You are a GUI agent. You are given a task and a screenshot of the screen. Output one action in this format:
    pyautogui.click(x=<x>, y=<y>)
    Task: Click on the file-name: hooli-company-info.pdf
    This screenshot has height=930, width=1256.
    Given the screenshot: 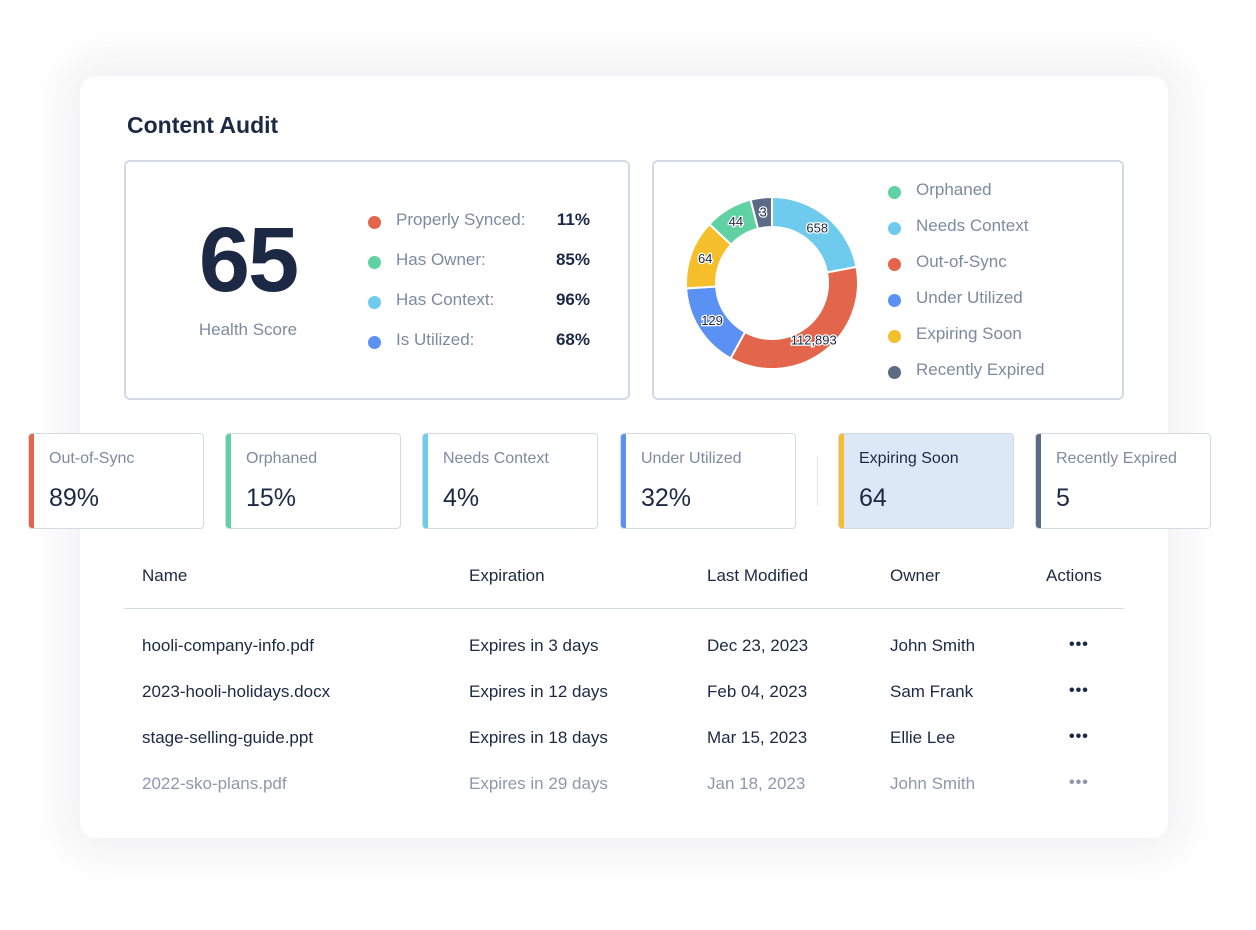 What is the action you would take?
    pyautogui.click(x=228, y=645)
    